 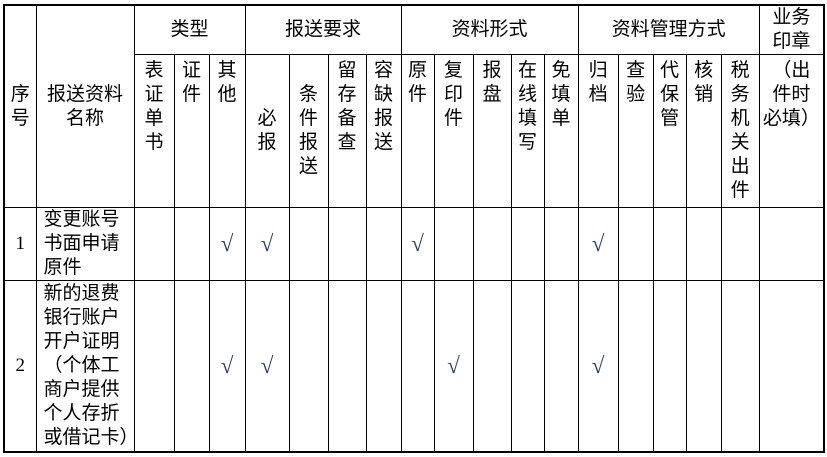 I want to click on col-header-seq: 序号, so click(x=20, y=106).